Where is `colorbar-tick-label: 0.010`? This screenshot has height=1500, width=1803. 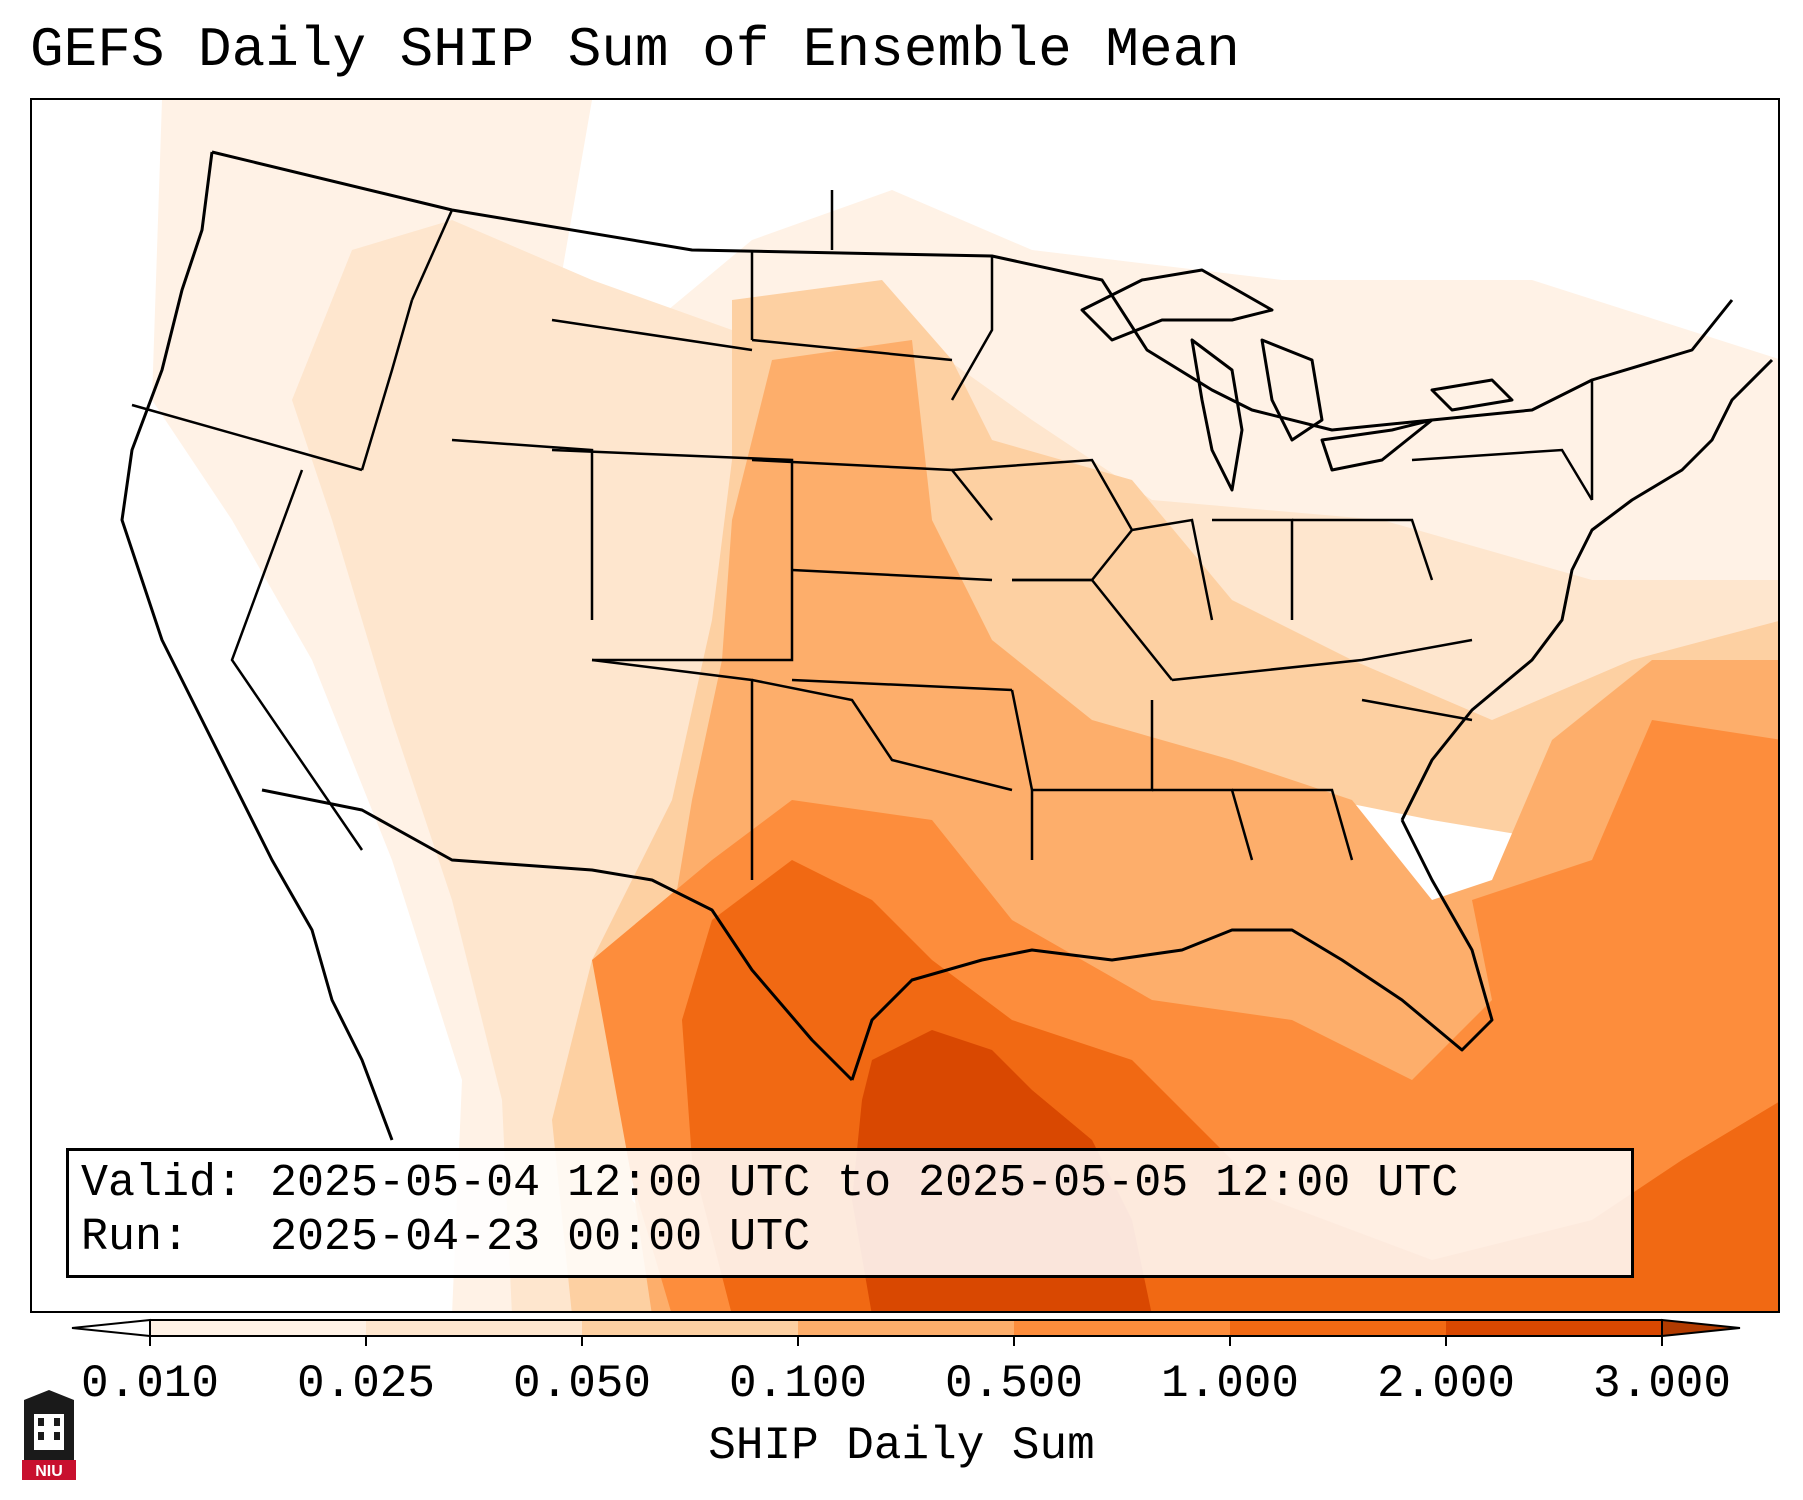
colorbar-tick-label: 0.010 is located at coordinates (150, 1384).